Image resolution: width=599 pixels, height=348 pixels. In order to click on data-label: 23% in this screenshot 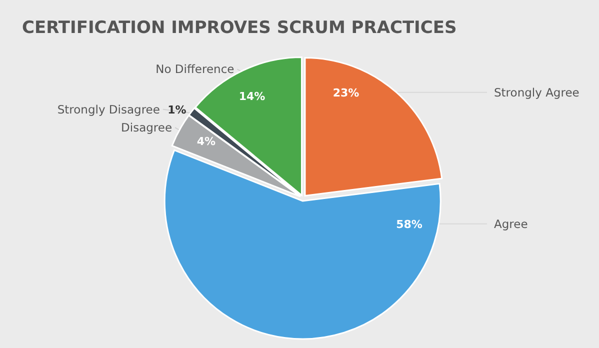, I will do `click(346, 93)`.